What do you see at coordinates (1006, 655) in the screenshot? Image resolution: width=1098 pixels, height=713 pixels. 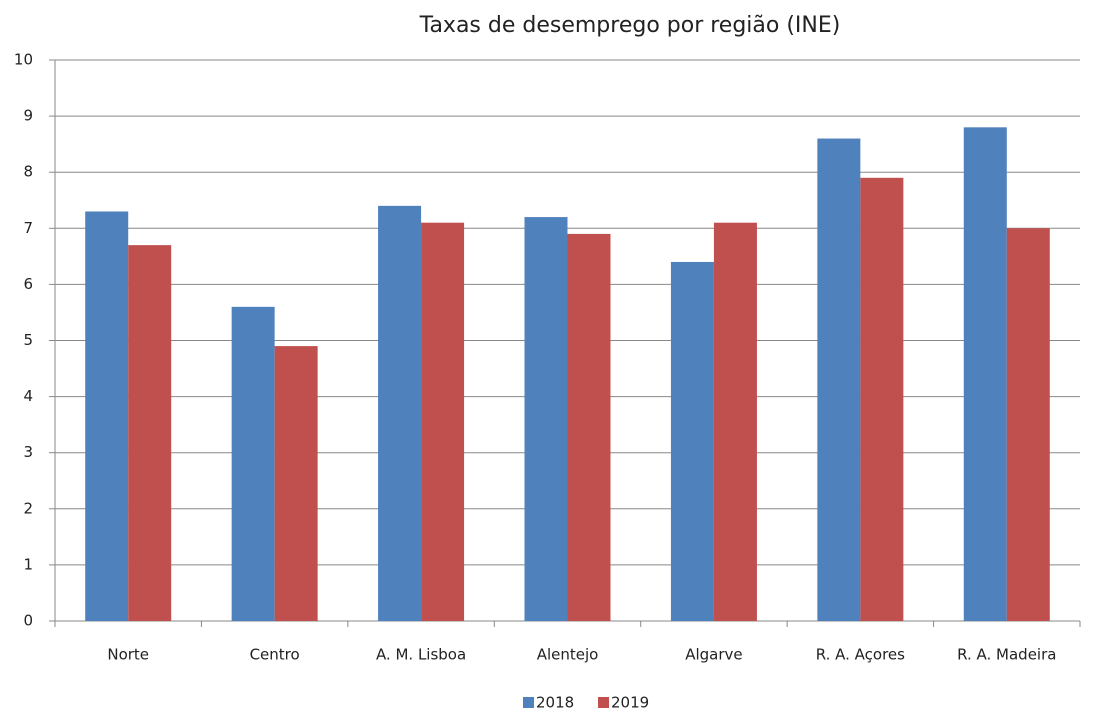 I see `x-tick-label: R. A. Madeira` at bounding box center [1006, 655].